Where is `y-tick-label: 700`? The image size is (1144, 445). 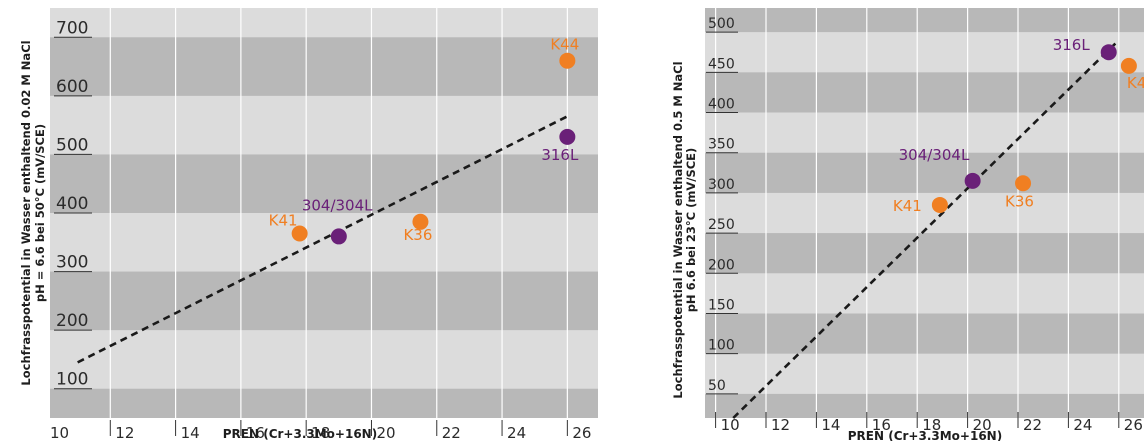
y-tick-label: 700 is located at coordinates (72, 28).